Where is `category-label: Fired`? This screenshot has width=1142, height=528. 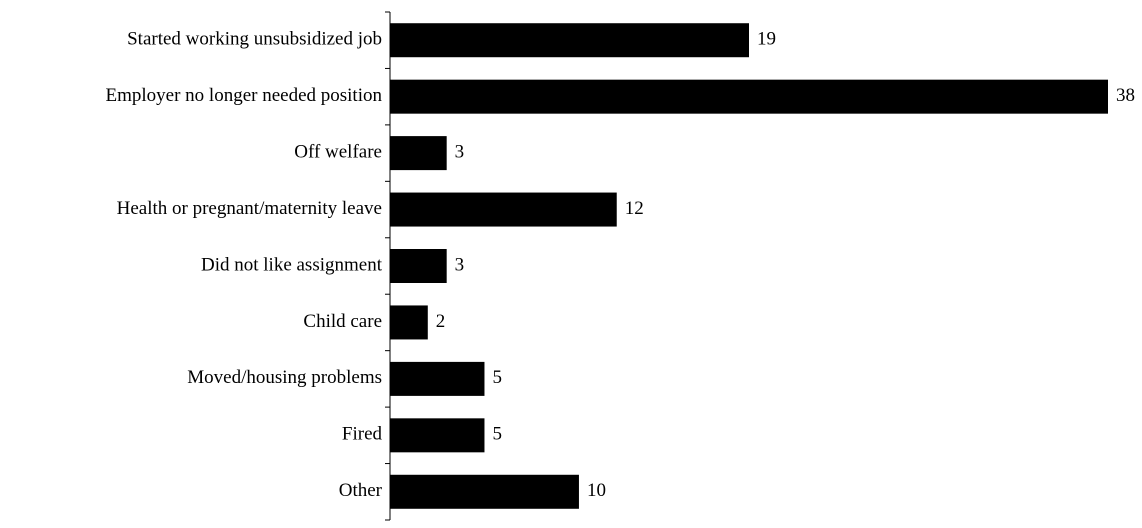
category-label: Fired is located at coordinates (362, 434).